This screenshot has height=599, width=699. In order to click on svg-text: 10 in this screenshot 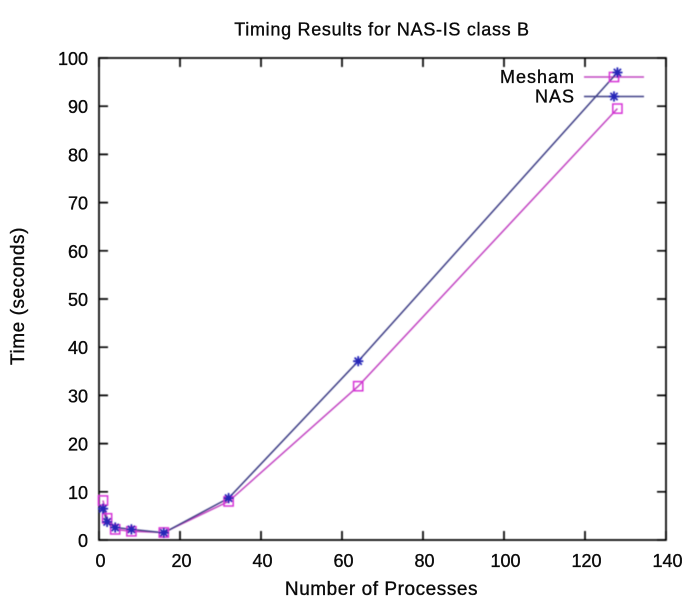, I will do `click(78, 493)`.